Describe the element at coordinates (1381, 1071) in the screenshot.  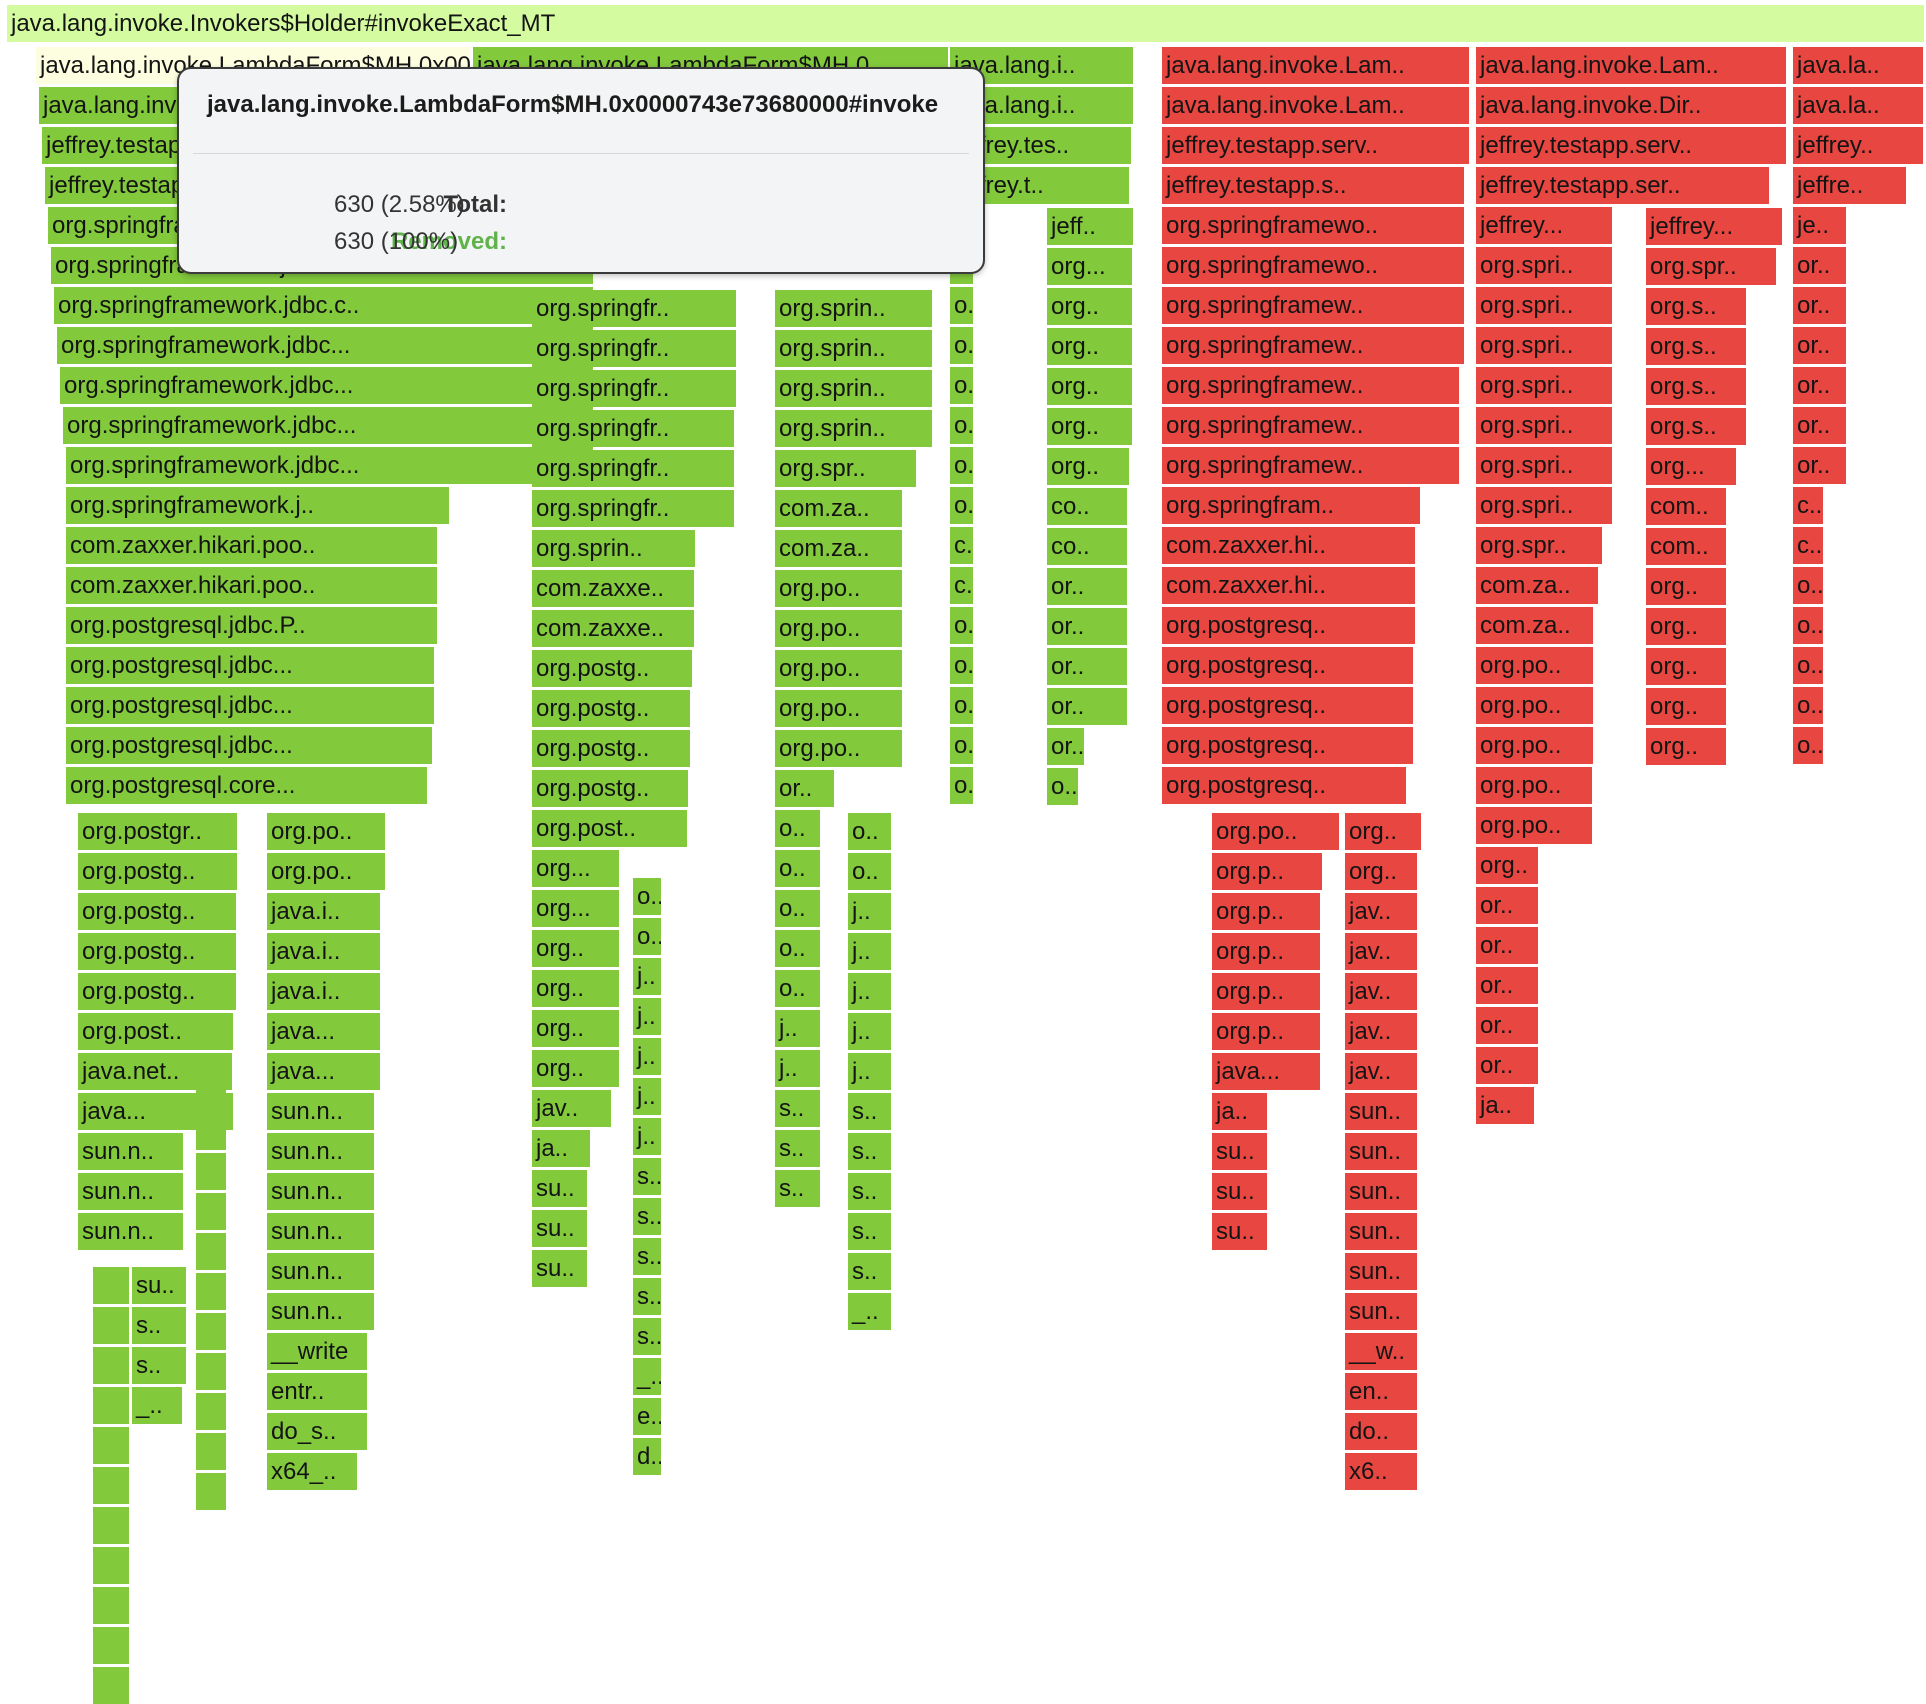
I see `frame-15-6: jav..` at that location.